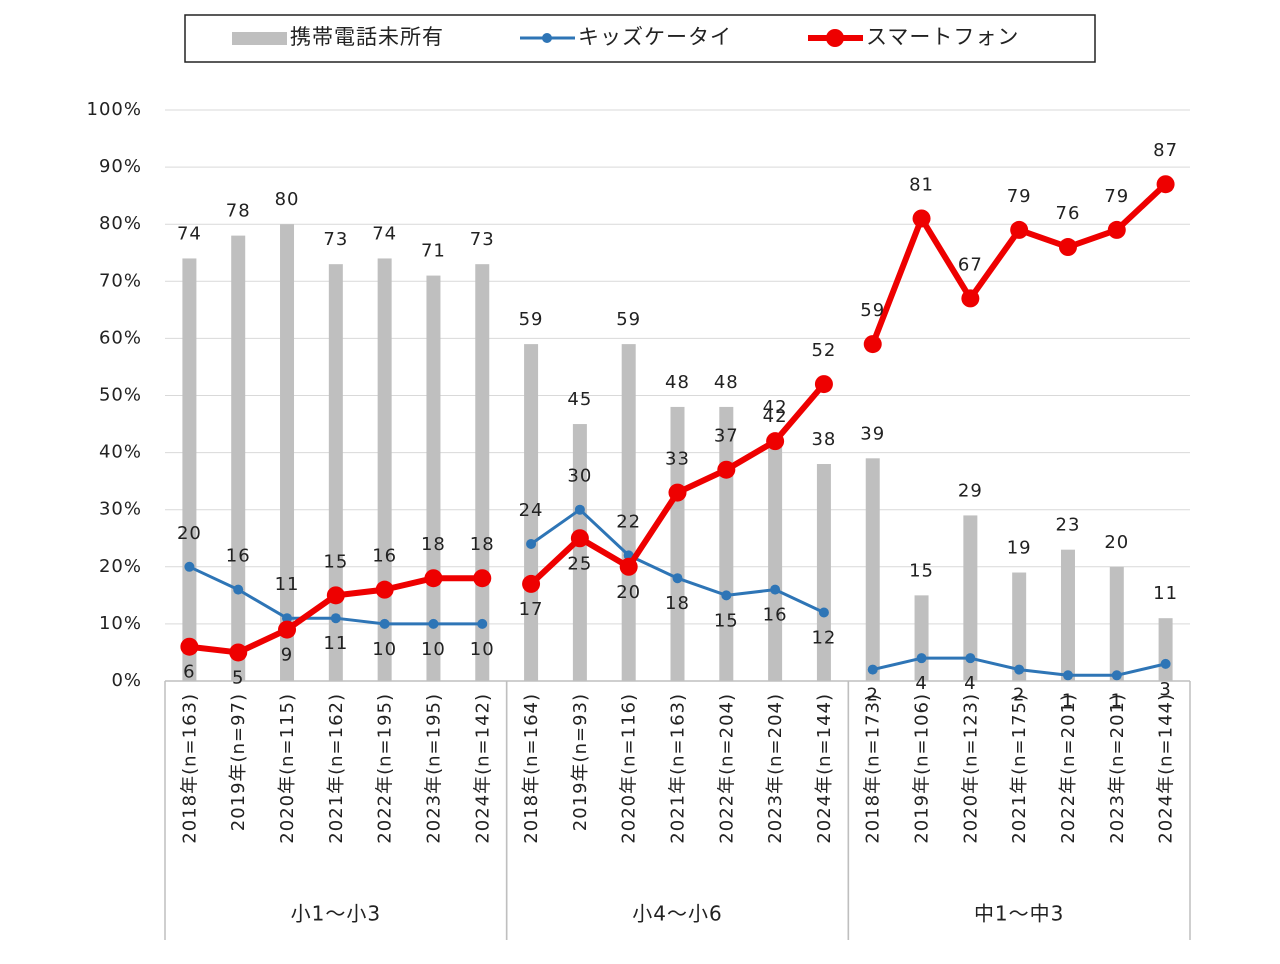 The image size is (1280, 964). What do you see at coordinates (775, 768) in the screenshot?
I see `x-tick-label: 2023年(n=204)` at bounding box center [775, 768].